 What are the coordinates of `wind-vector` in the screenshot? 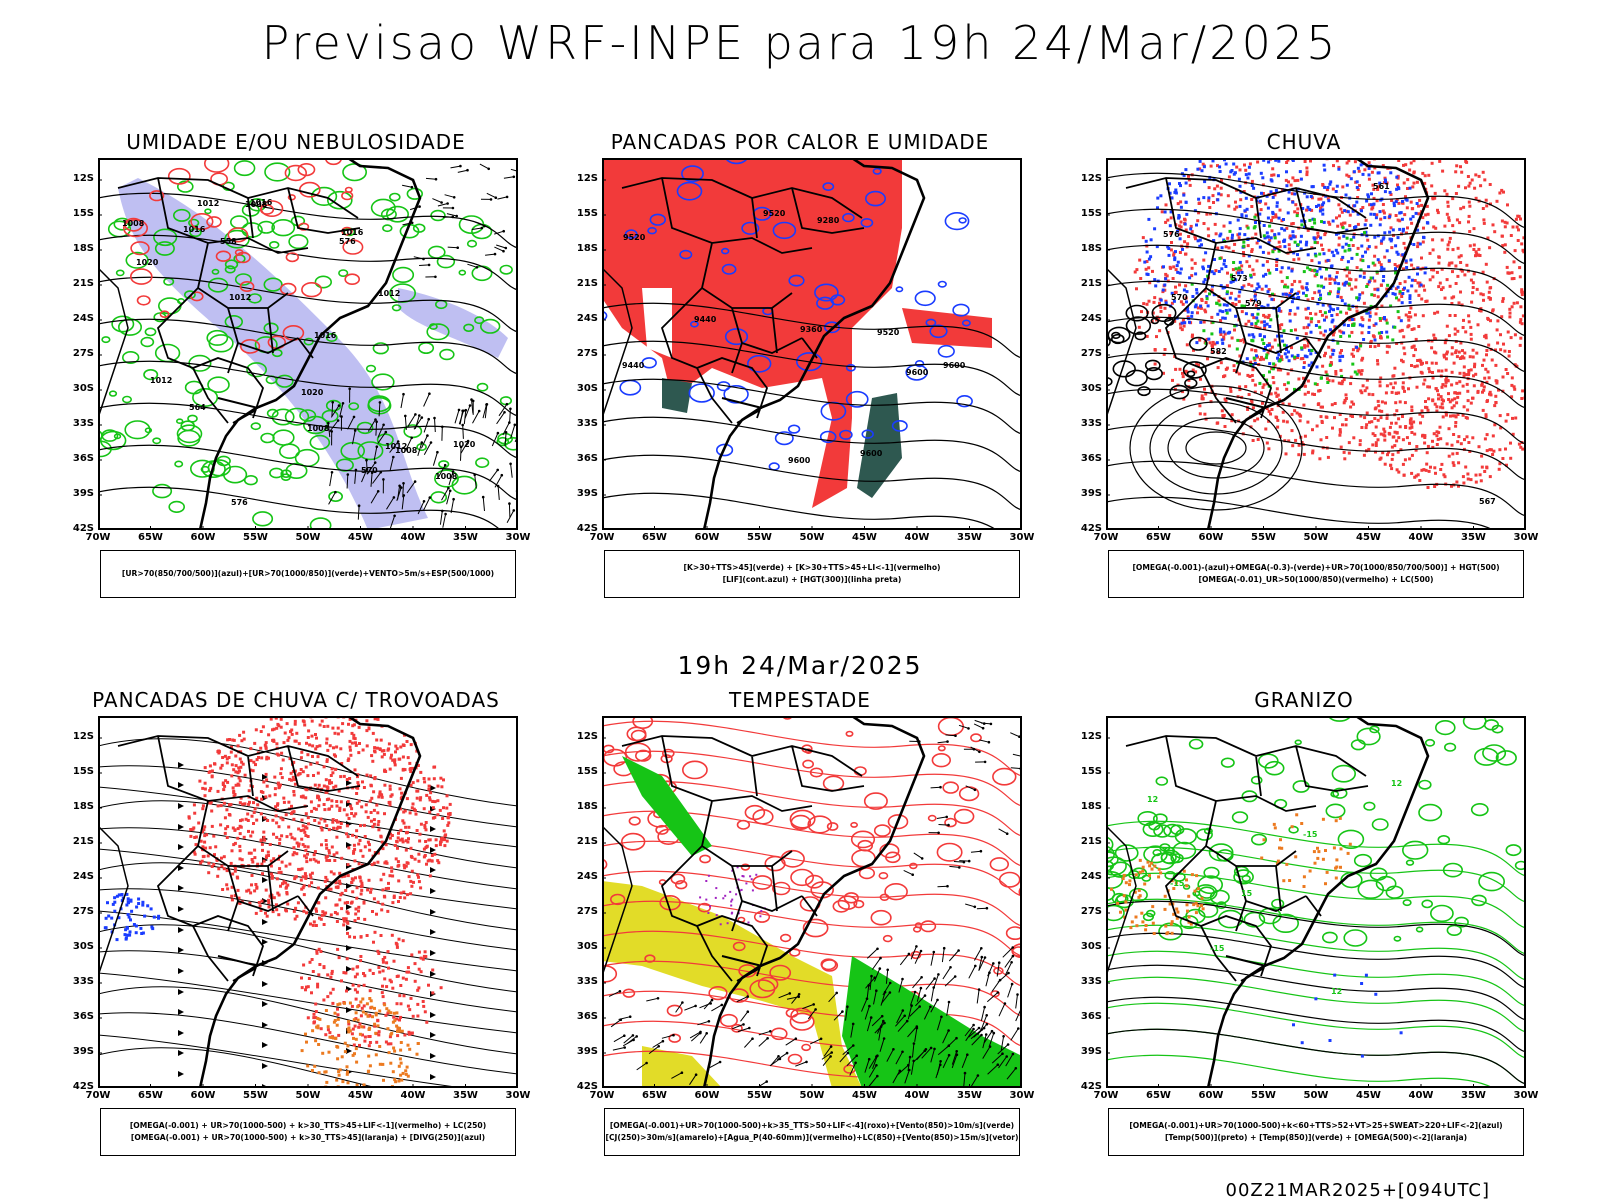 It's located at (448, 217).